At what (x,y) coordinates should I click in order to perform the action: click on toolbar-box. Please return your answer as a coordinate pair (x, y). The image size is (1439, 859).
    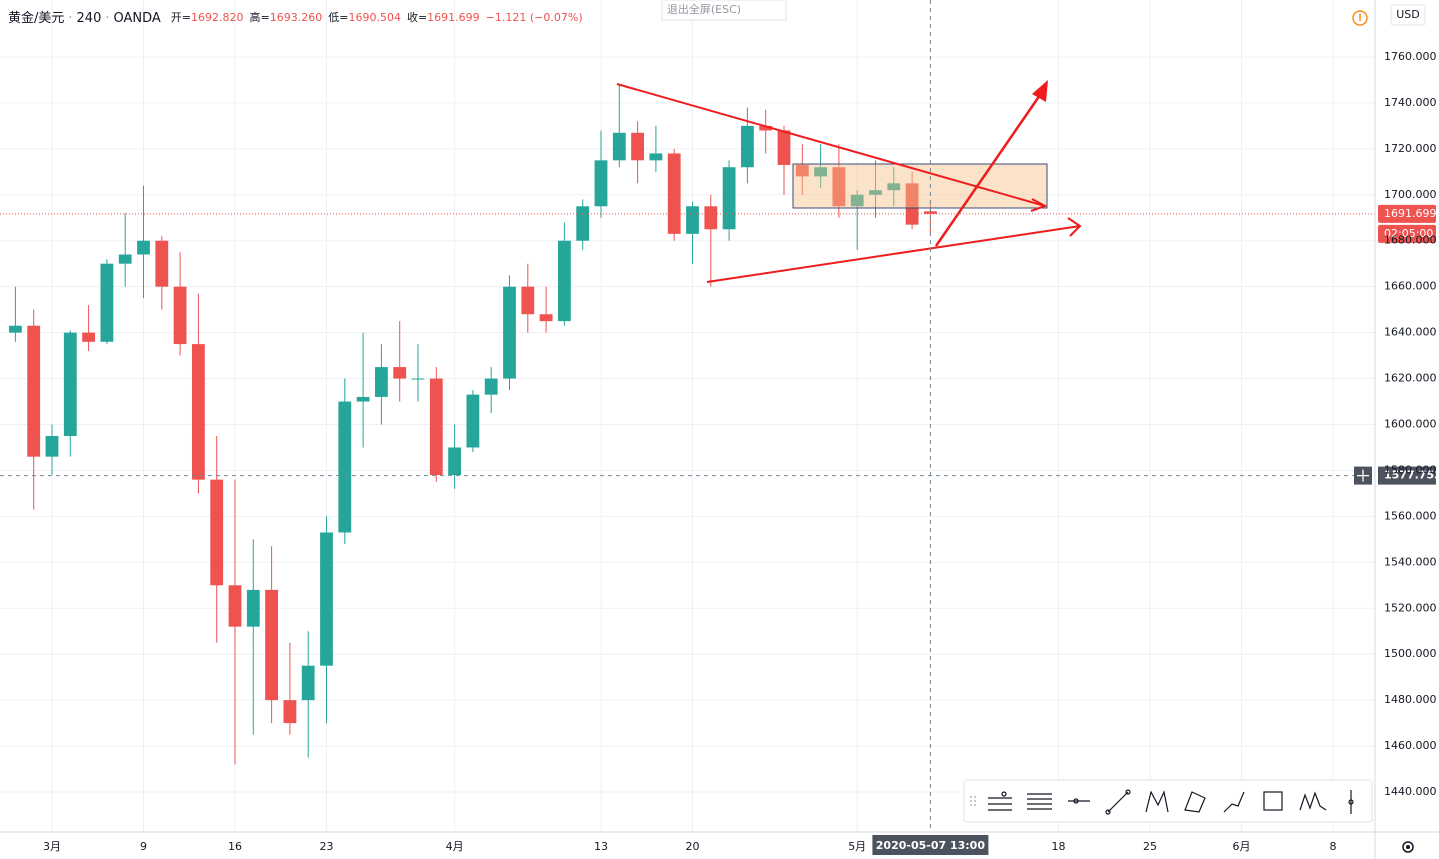
    Looking at the image, I should click on (1168, 801).